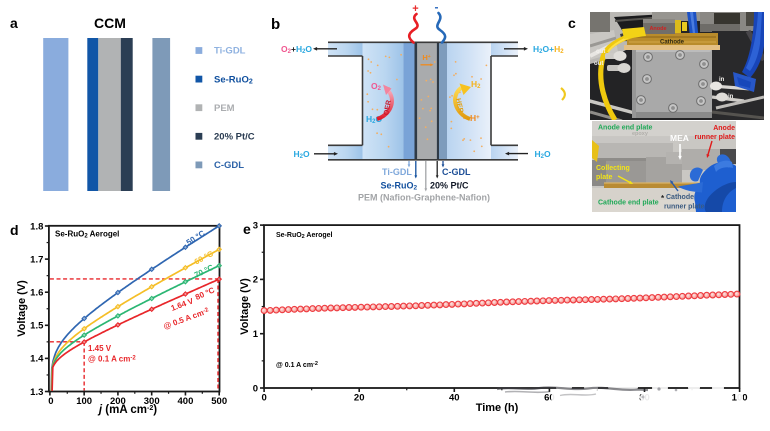 This screenshot has height=431, width=770. What do you see at coordinates (37, 359) in the screenshot?
I see `svg-text: 1.4` at bounding box center [37, 359].